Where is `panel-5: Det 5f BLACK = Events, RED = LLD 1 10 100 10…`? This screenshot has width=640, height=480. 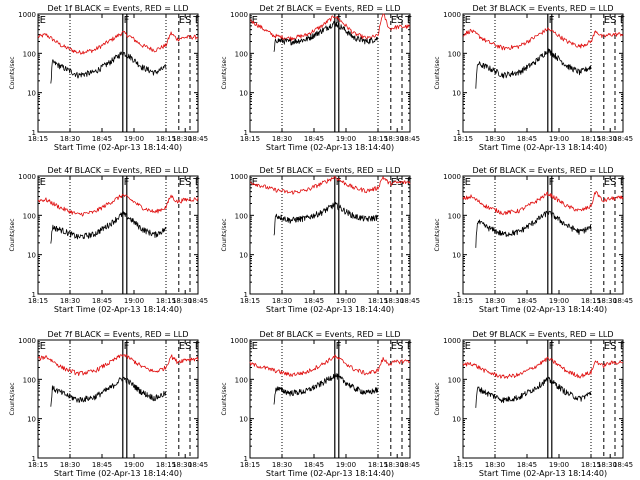
panel-5: Det 5f BLACK = Events, RED = LLD 1 10 100 10… is located at coordinates (320, 240).